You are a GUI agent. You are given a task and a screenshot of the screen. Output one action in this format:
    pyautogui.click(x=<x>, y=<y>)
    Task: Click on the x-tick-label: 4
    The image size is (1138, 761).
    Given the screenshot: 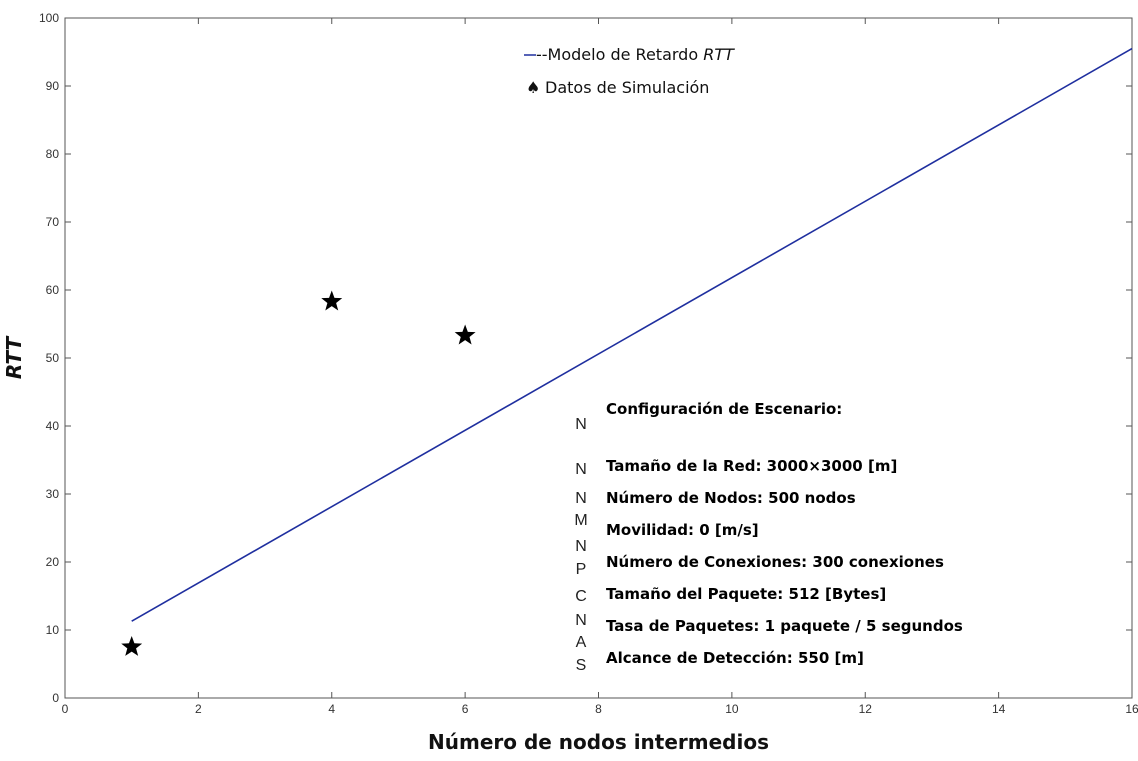 What is the action you would take?
    pyautogui.click(x=331, y=709)
    